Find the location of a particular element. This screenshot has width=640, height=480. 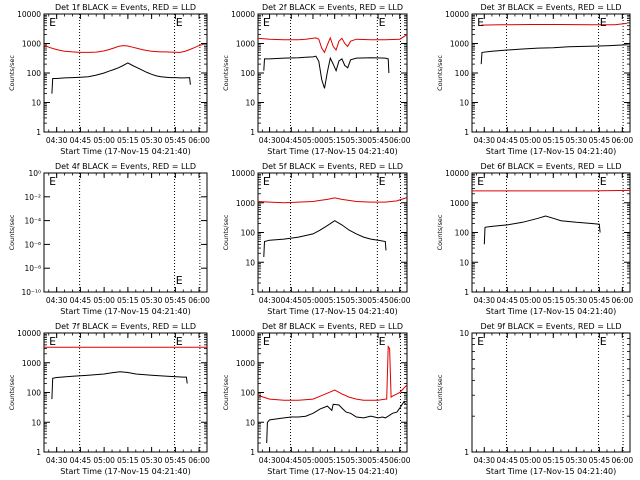

panel-title: Det 8f BLACK = Events, RED = LLD is located at coordinates (332, 326).